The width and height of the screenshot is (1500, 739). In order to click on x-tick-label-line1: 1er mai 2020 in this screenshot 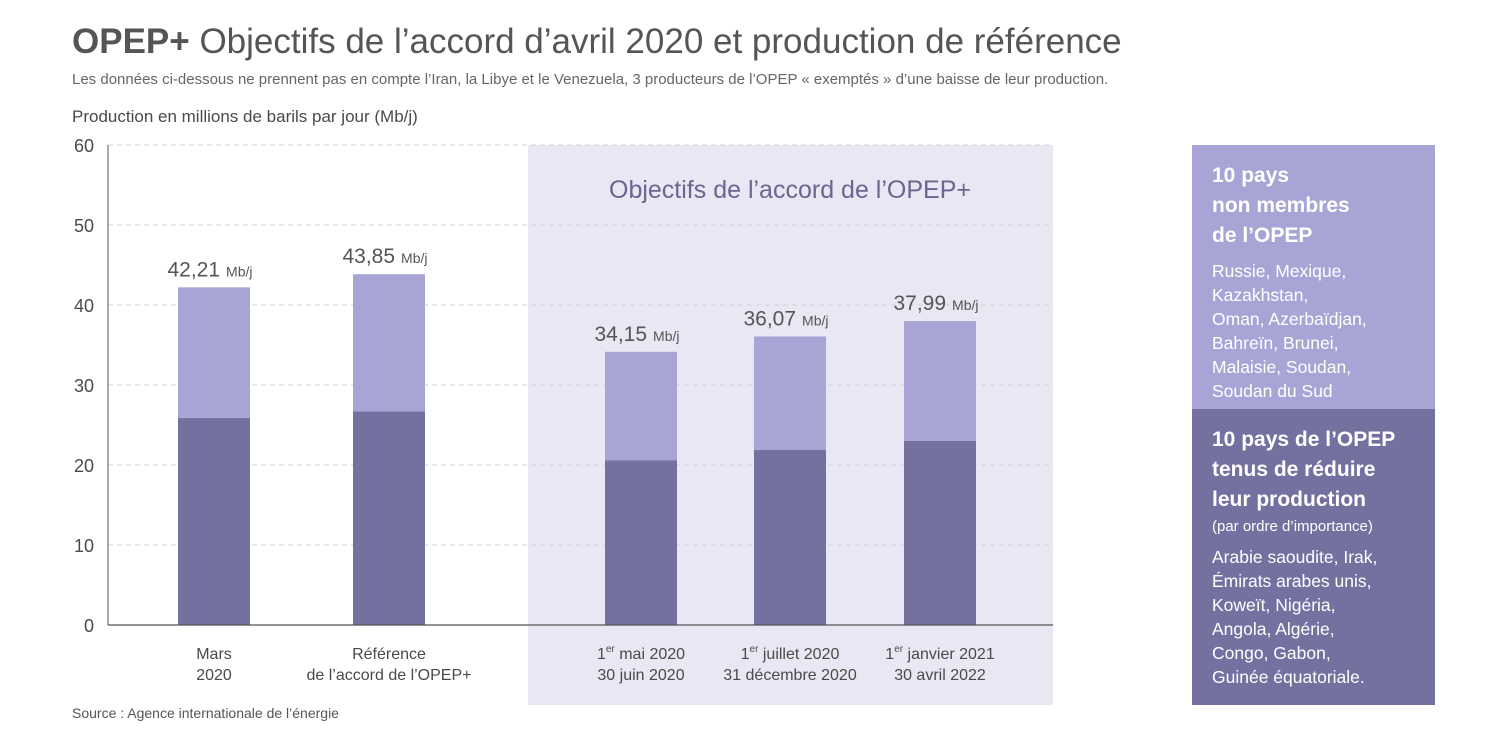, I will do `click(641, 653)`.